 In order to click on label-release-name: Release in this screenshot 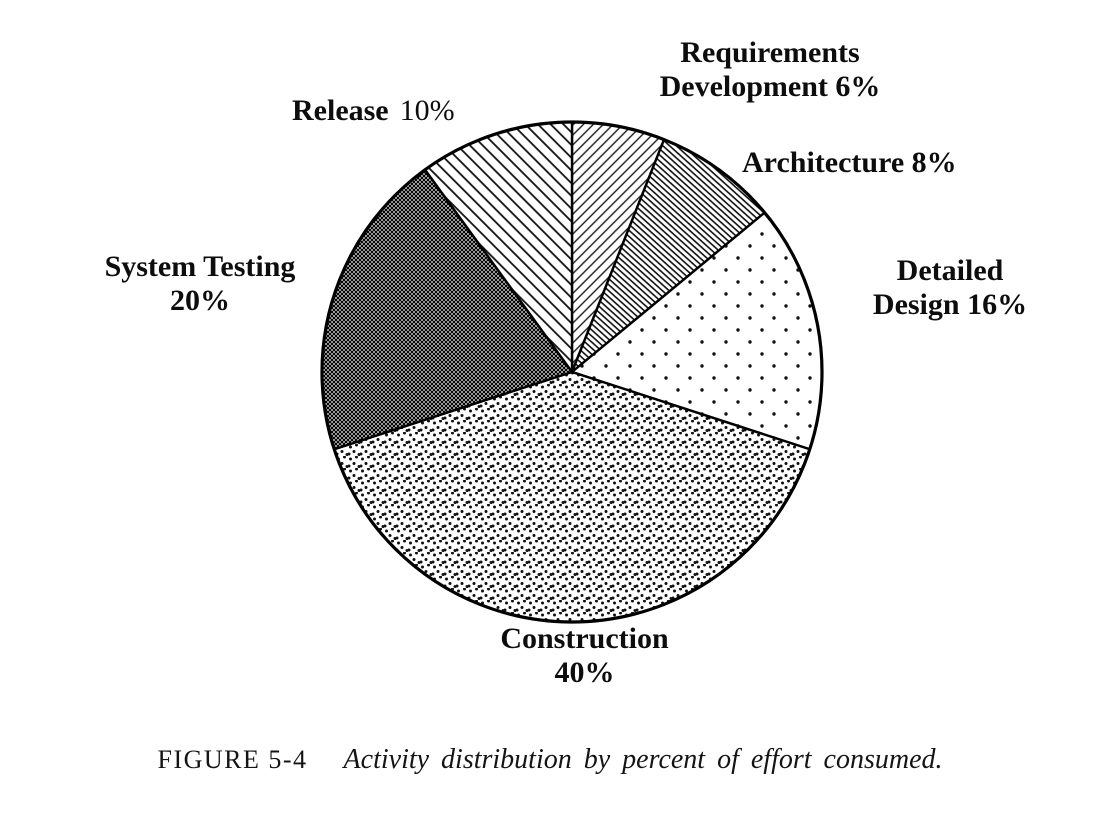, I will do `click(340, 110)`.